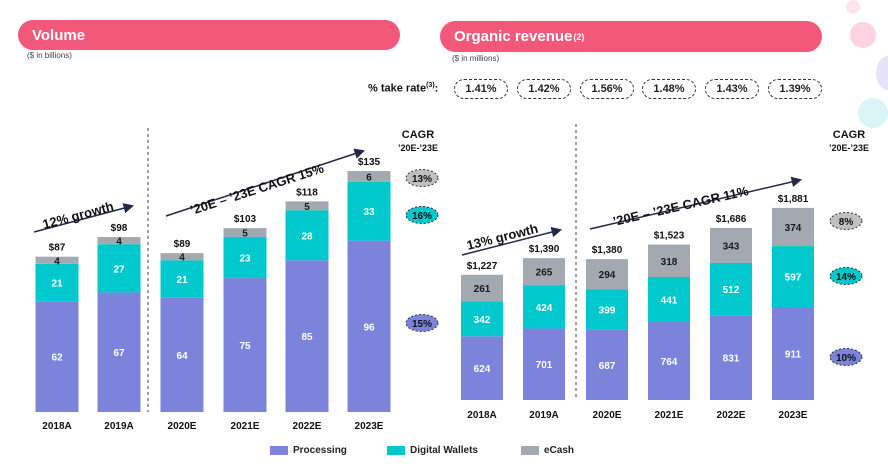  I want to click on revenue-data-label: 342, so click(482, 320).